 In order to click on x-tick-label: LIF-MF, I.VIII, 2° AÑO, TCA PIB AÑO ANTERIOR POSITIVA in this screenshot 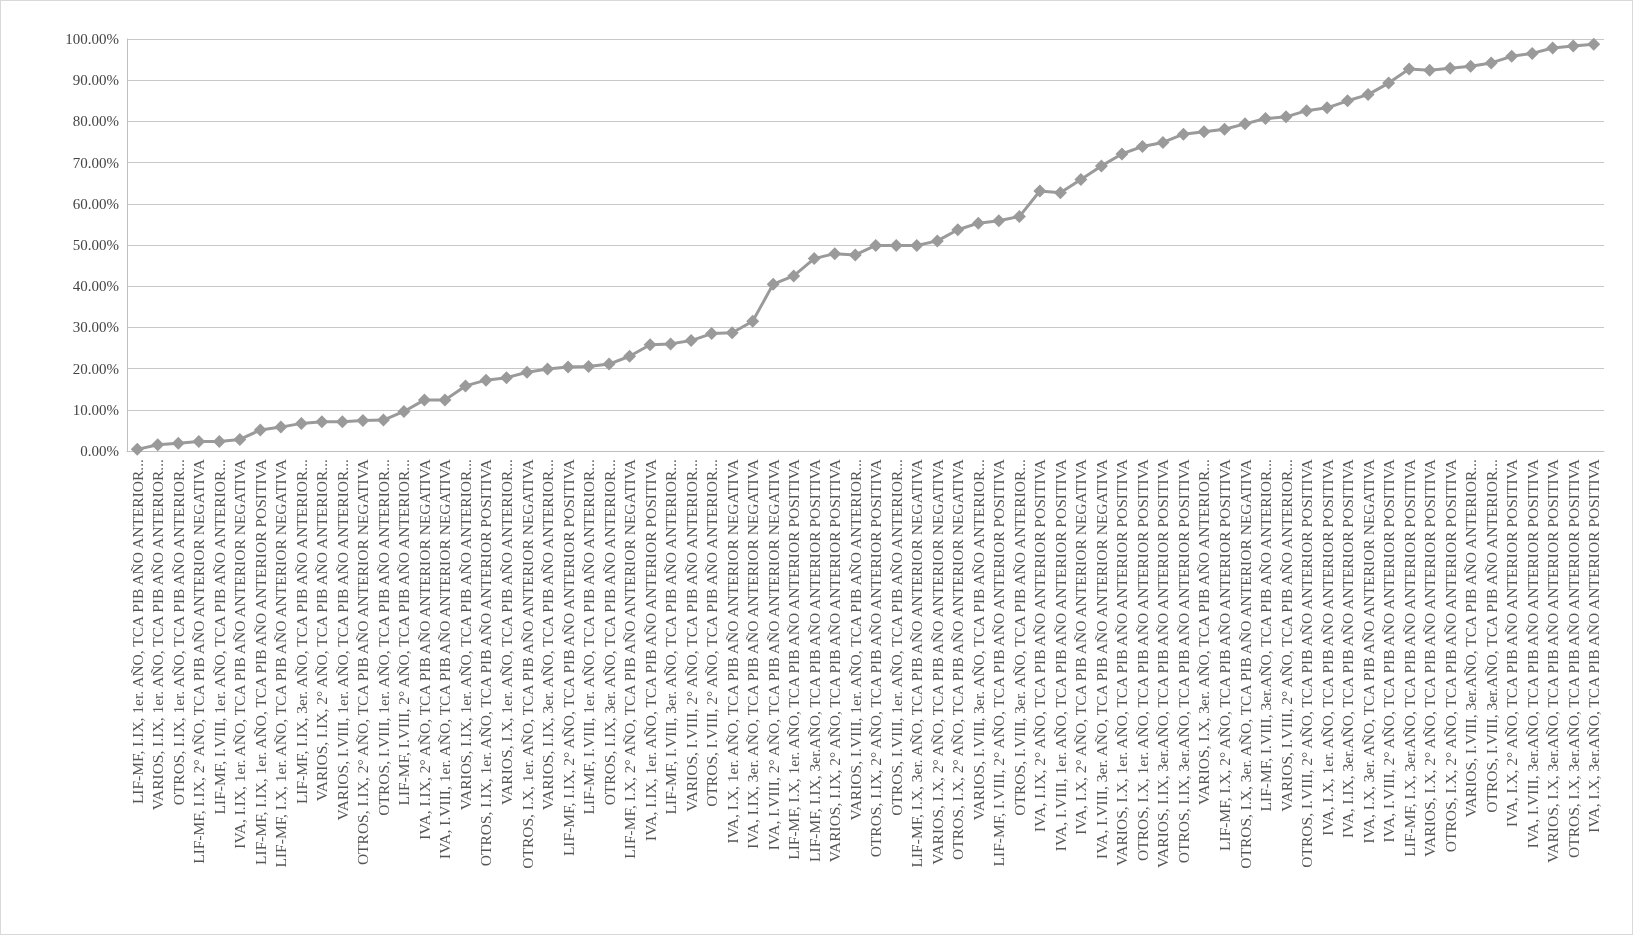, I will do `click(999, 662)`.